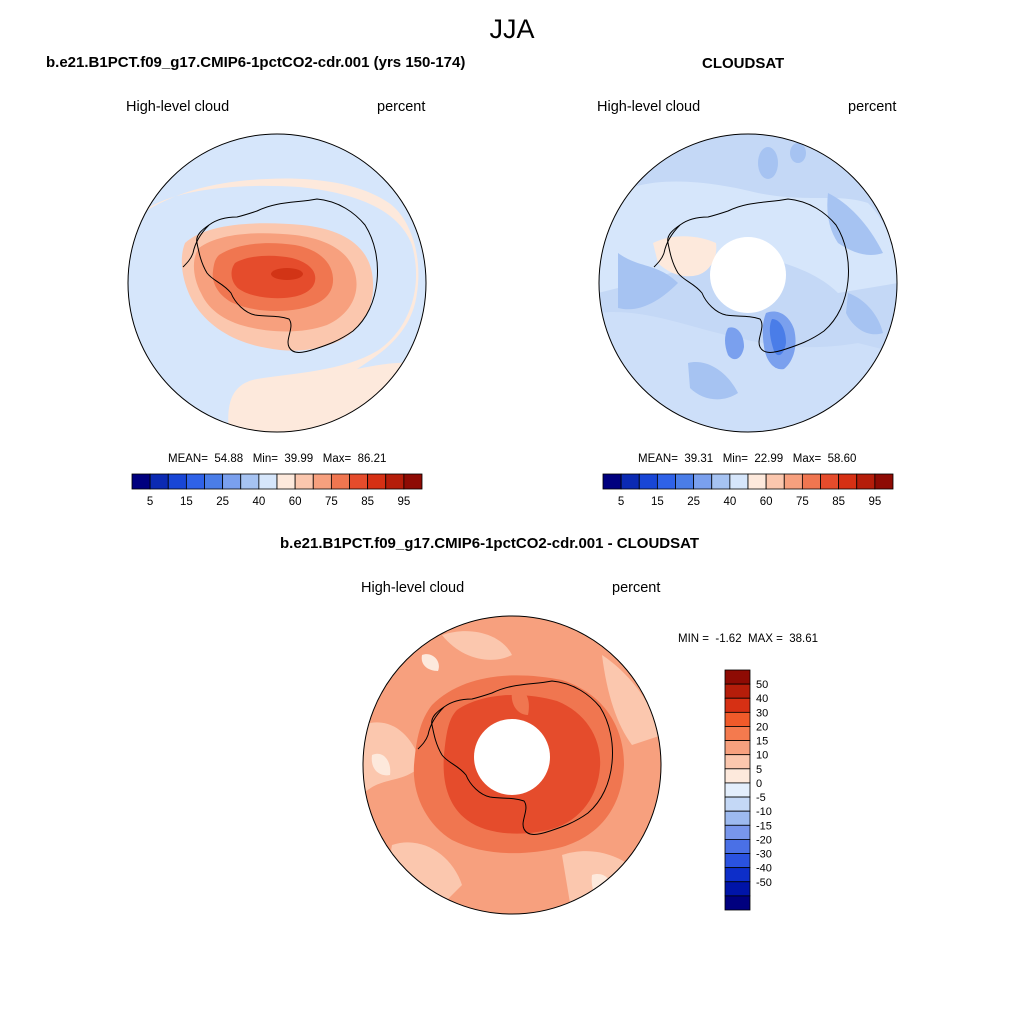 The height and width of the screenshot is (1024, 1024). Describe the element at coordinates (747, 459) in the screenshot. I see `stats-obs: MEAN= 39.31 Min= 22.99 Max= 58.60` at that location.